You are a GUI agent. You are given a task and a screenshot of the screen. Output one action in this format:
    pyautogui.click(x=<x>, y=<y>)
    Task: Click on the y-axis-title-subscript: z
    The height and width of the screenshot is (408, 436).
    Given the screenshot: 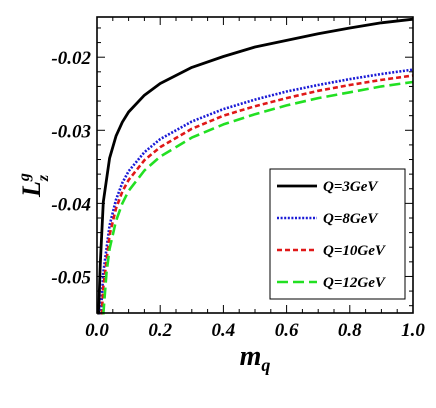 What is the action you would take?
    pyautogui.click(x=43, y=178)
    